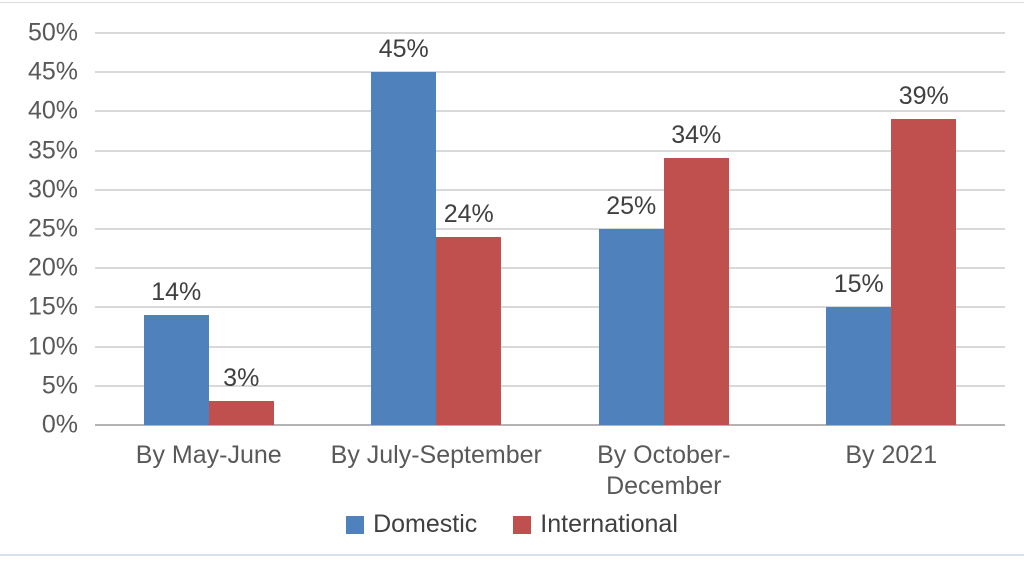 The width and height of the screenshot is (1024, 561). Describe the element at coordinates (550, 425) in the screenshot. I see `x-axis-line` at that location.